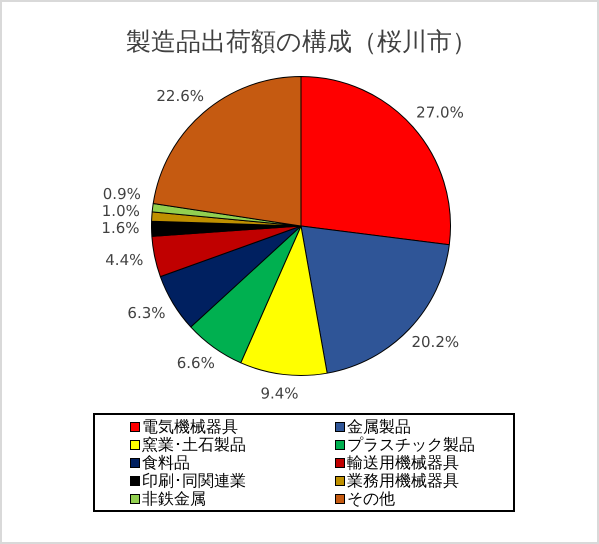 This screenshot has height=544, width=599. Describe the element at coordinates (403, 480) in the screenshot. I see `legend-label: 業務用機械器具` at that location.